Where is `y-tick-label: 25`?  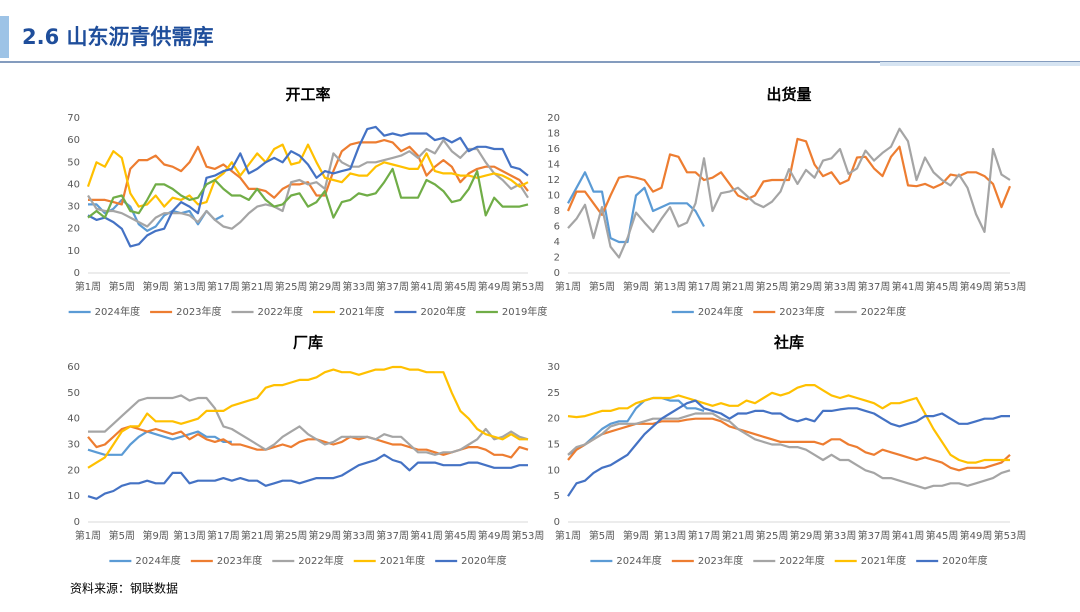
y-tick-label: 25 is located at coordinates (553, 393).